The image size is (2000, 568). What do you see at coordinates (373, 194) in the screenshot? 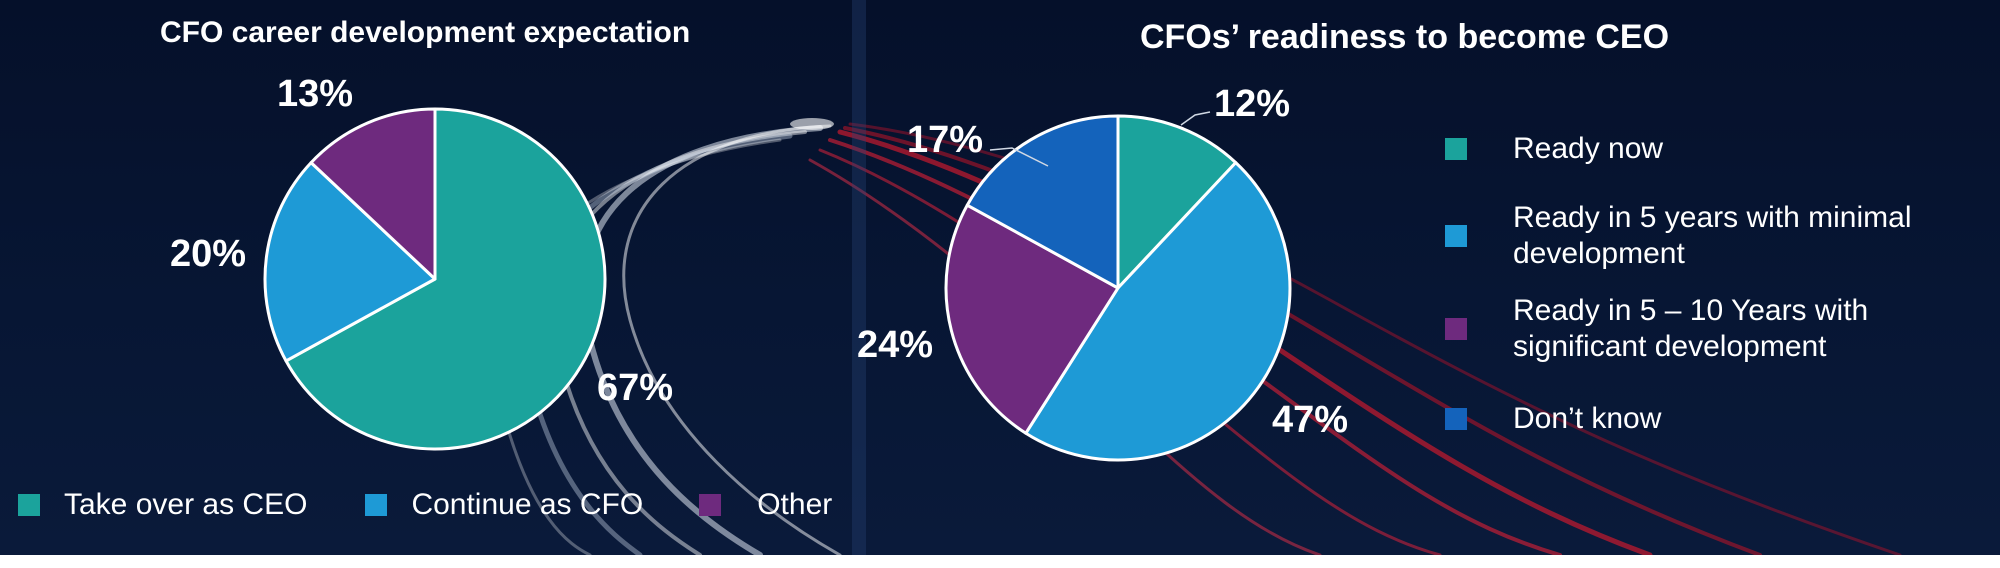
I see `pie-slice-other` at bounding box center [373, 194].